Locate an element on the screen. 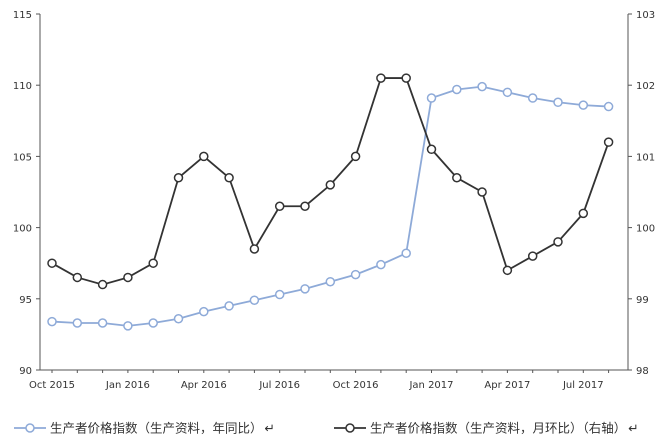  x-tick-label: Jan 2016 is located at coordinates (127, 385).